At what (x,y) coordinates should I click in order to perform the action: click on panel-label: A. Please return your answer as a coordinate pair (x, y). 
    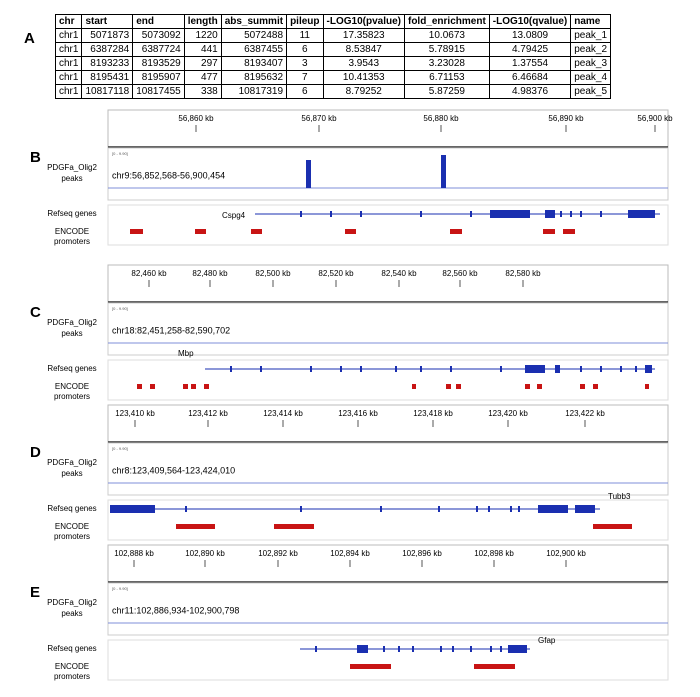
    Looking at the image, I should click on (29, 38).